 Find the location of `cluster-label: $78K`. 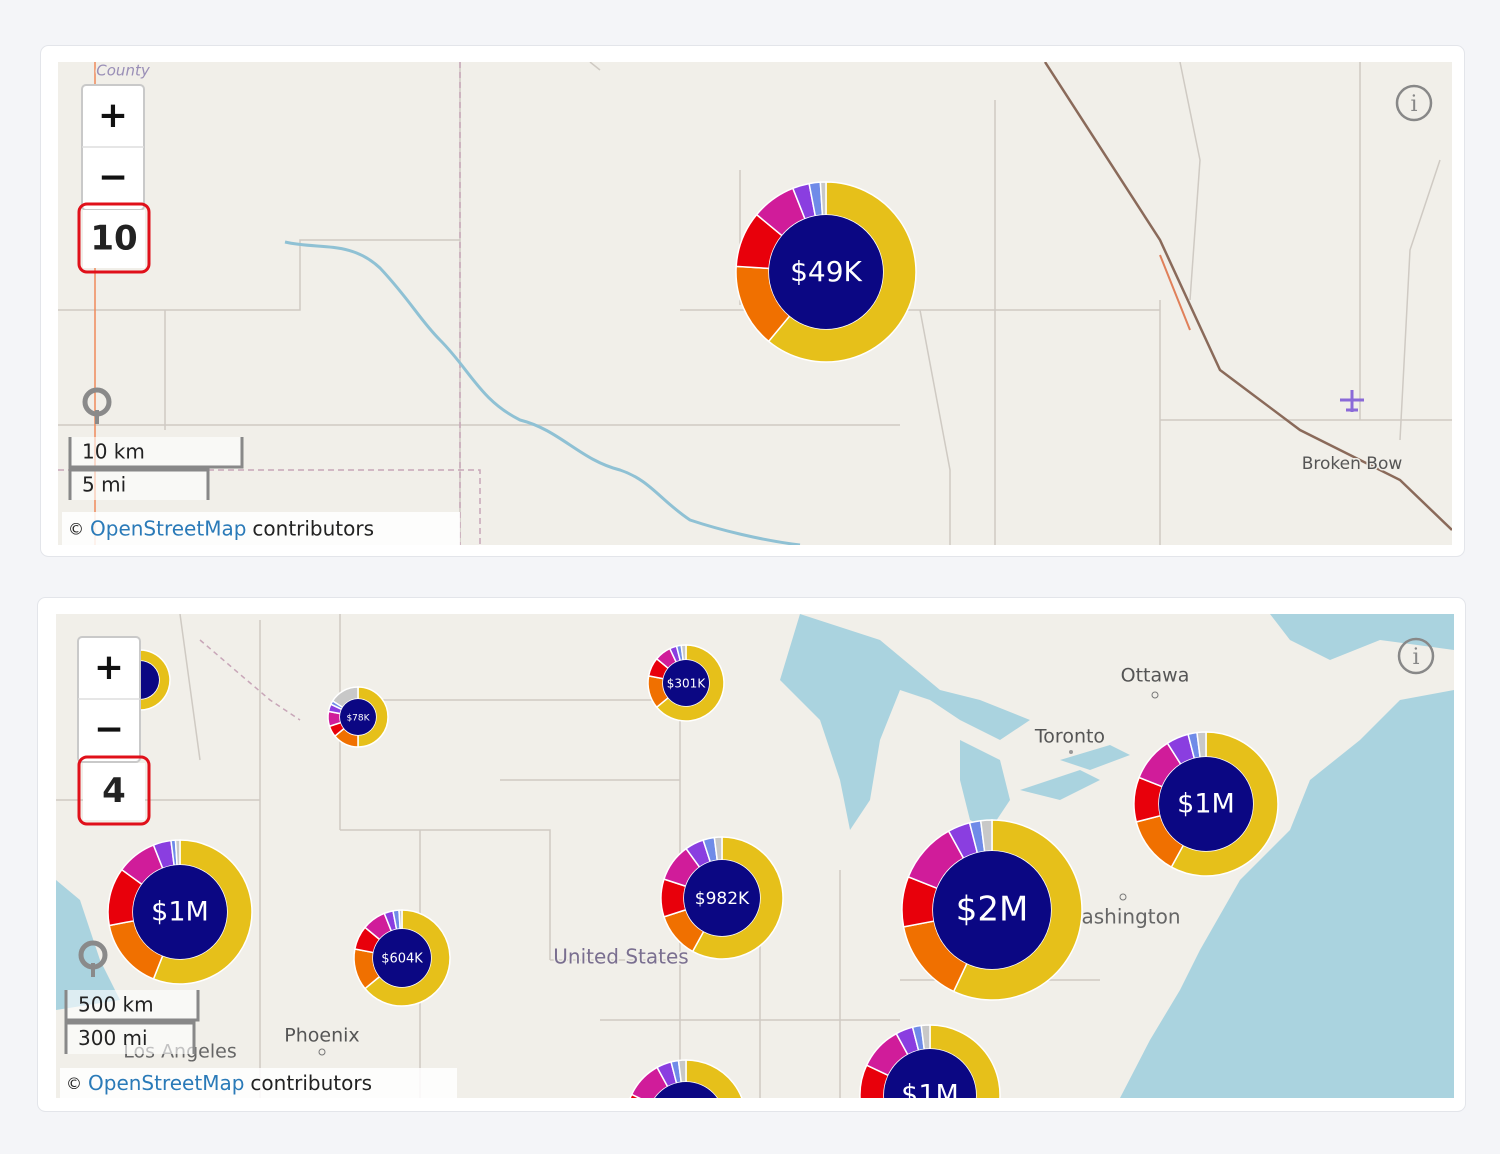

cluster-label: $78K is located at coordinates (358, 719).